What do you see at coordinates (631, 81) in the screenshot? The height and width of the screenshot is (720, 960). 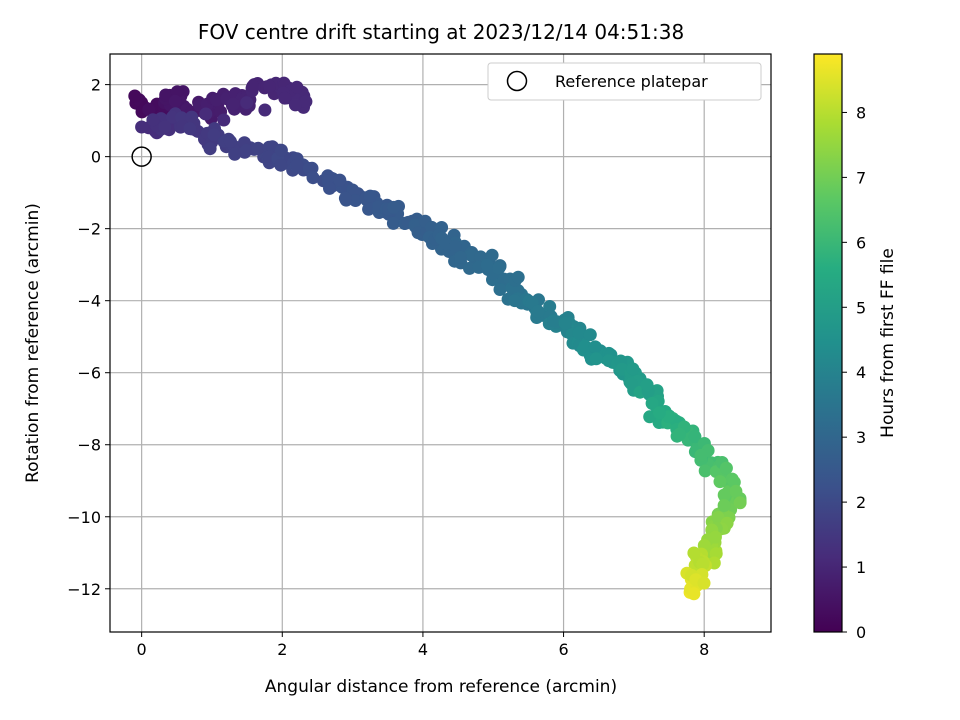 I see `legend-label-reference: Reference platepar` at bounding box center [631, 81].